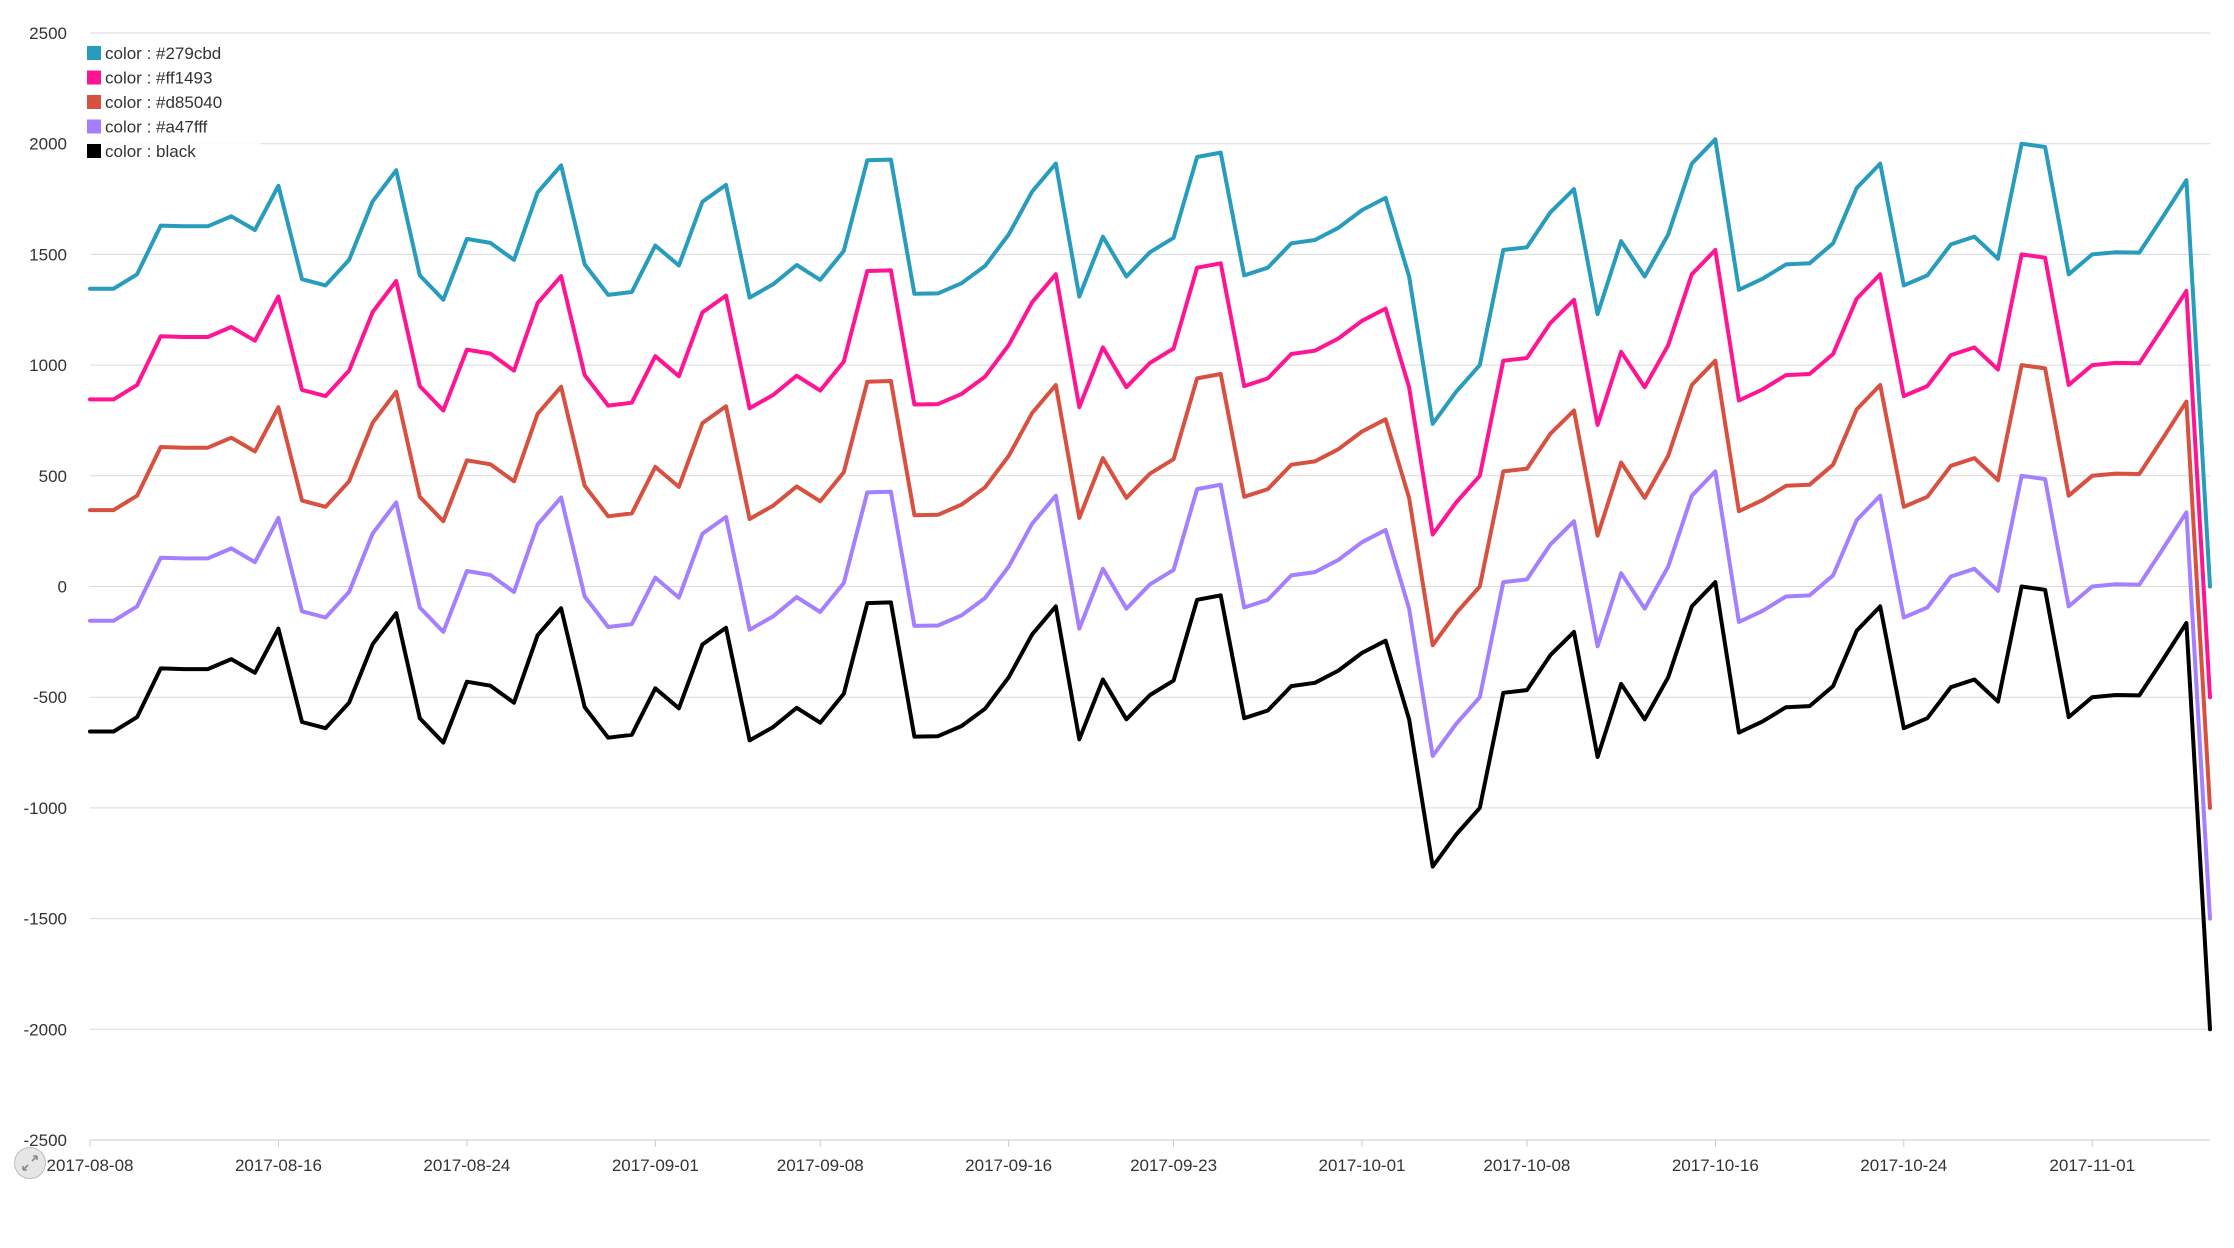  What do you see at coordinates (1526, 1165) in the screenshot?
I see `x-tick-label: 2017-10-08` at bounding box center [1526, 1165].